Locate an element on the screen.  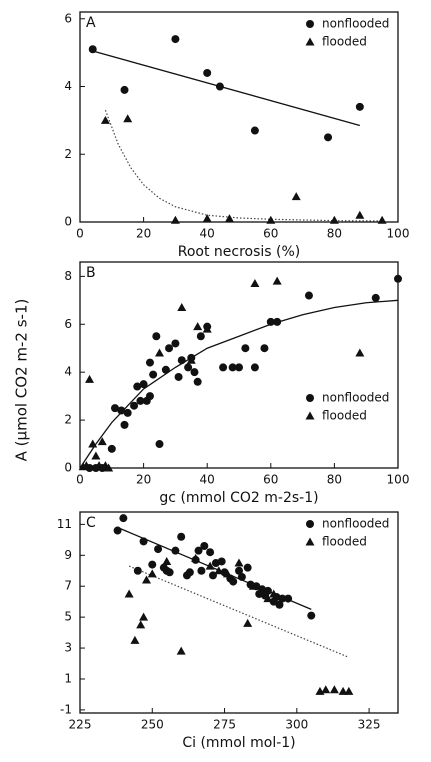
y-axis-label: A (μmol CO2 m-2 s-1) is located at coordinates (22, 380).